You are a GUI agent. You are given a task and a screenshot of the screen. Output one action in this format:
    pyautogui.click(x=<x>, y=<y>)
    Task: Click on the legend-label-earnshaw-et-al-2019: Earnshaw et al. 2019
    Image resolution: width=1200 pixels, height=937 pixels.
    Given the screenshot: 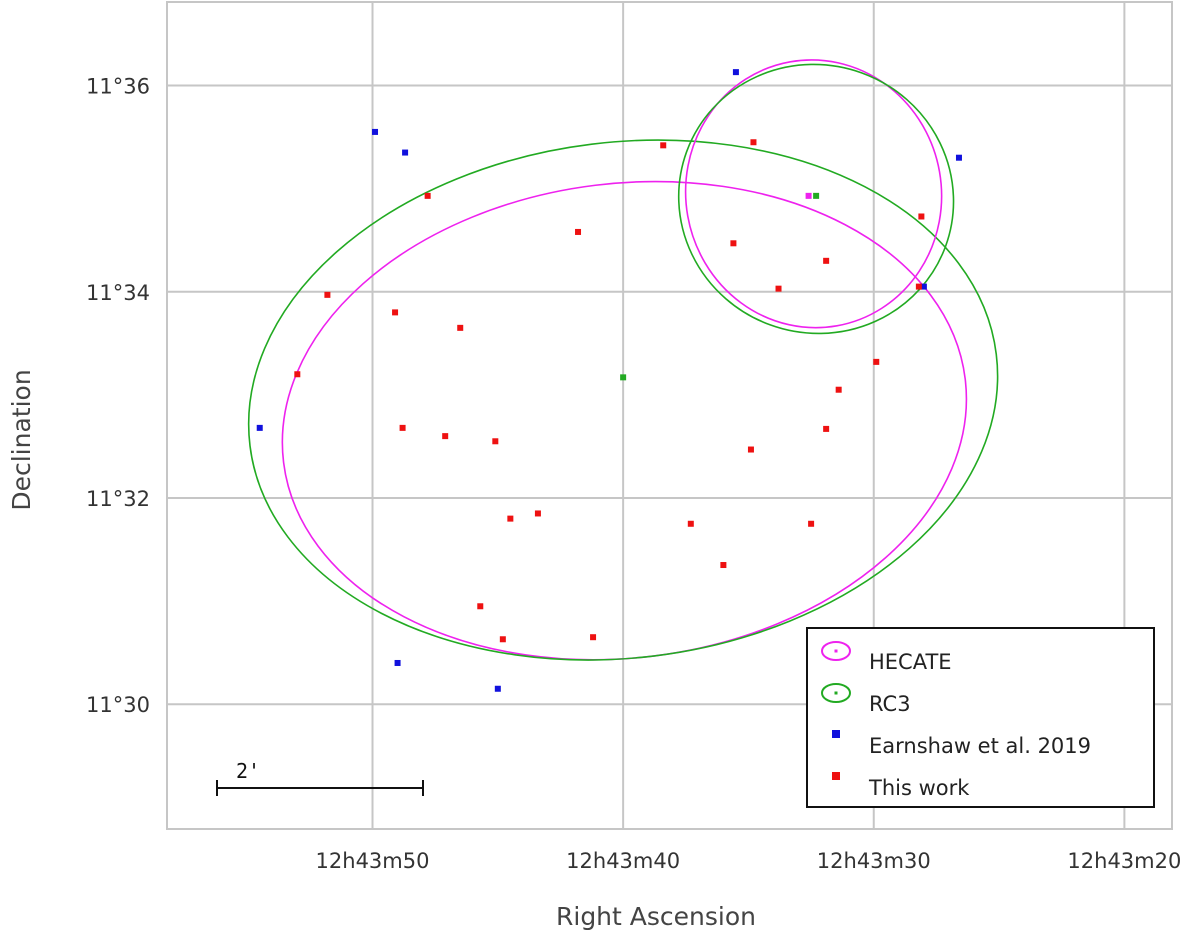 What is the action you would take?
    pyautogui.click(x=980, y=746)
    